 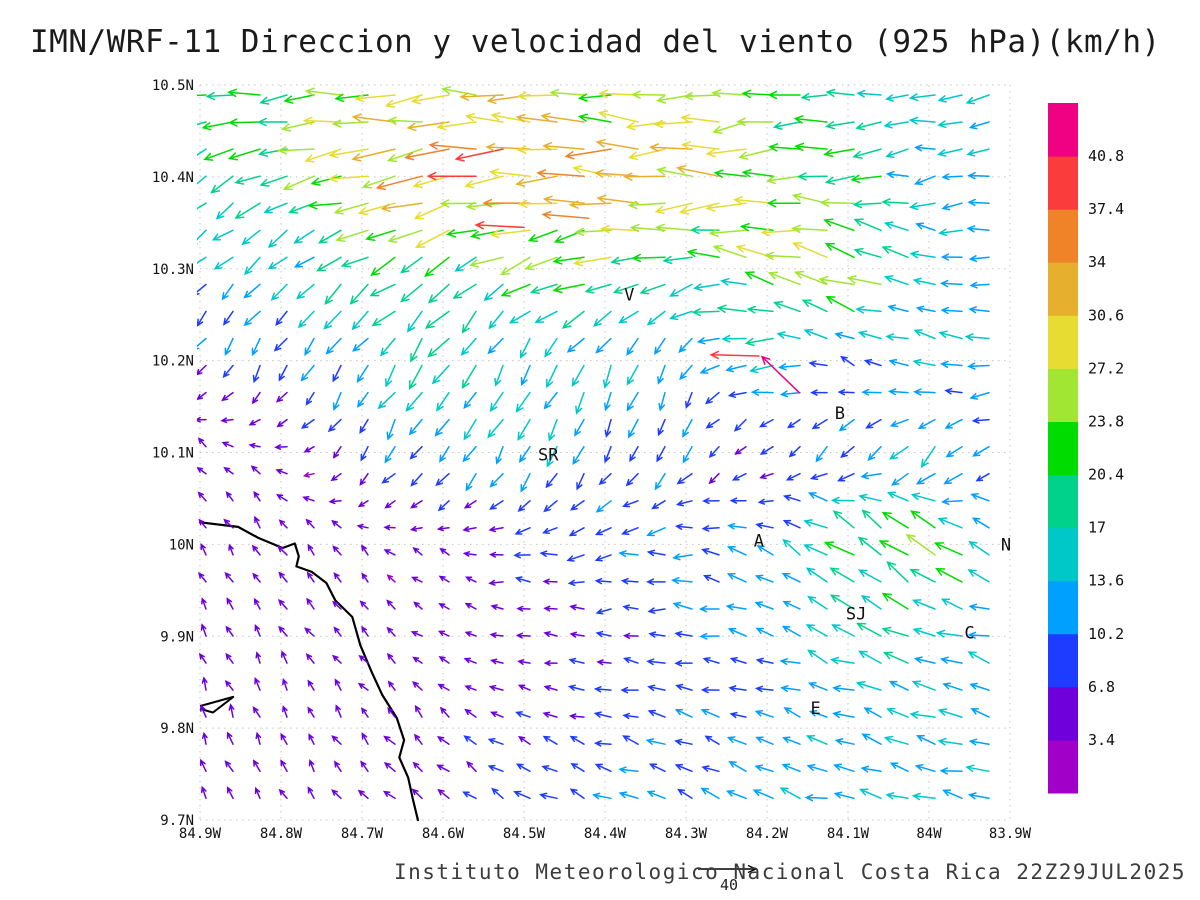 I want to click on svg-text: 84.9W, so click(x=200, y=834).